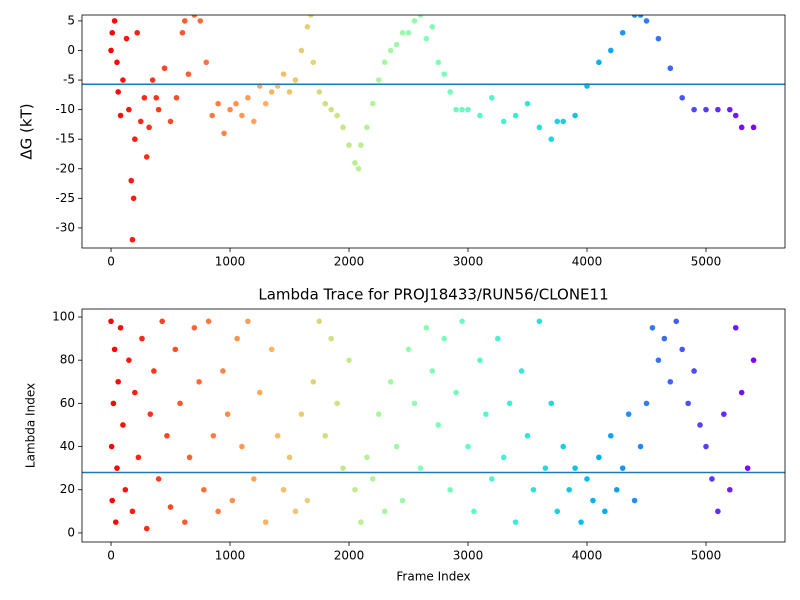  What do you see at coordinates (71, 532) in the screenshot?
I see `y-tick-label: 0` at bounding box center [71, 532].